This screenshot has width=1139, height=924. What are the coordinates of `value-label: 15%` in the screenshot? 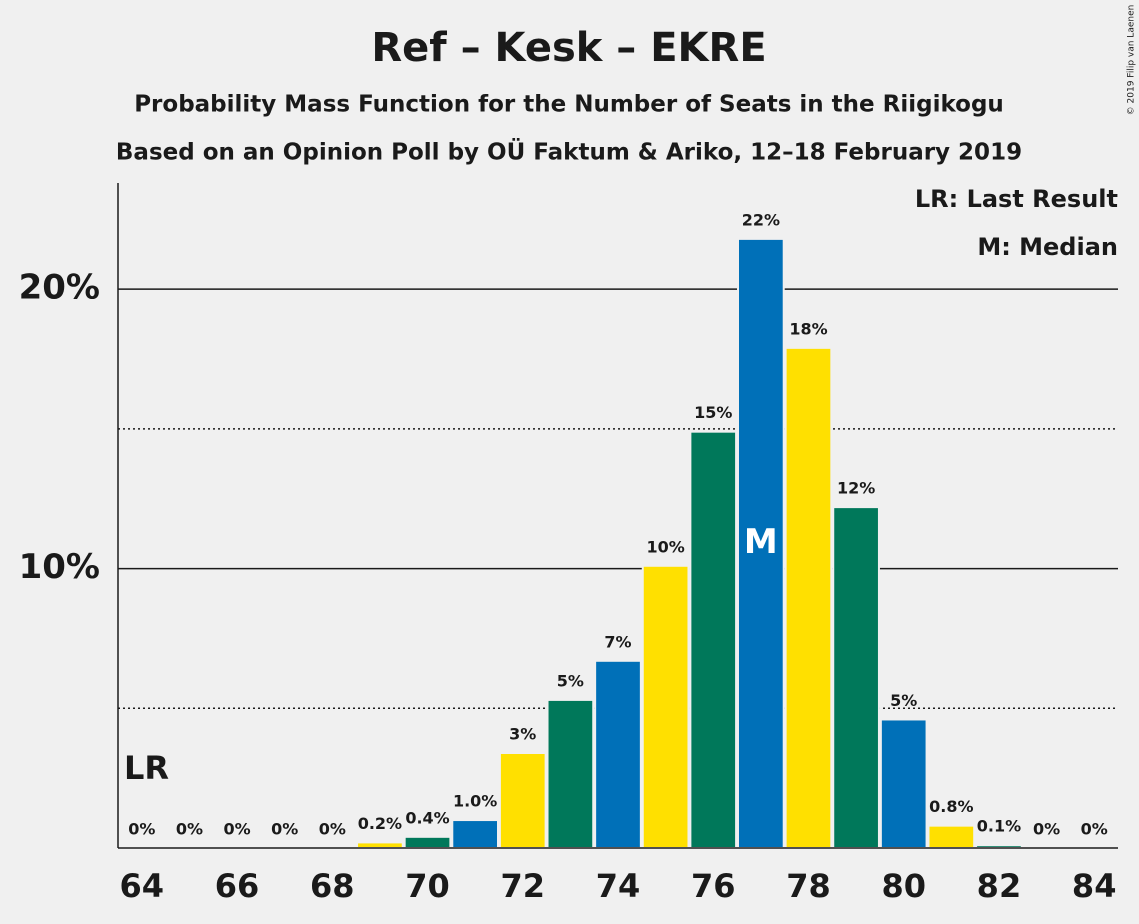 It's located at (713, 412).